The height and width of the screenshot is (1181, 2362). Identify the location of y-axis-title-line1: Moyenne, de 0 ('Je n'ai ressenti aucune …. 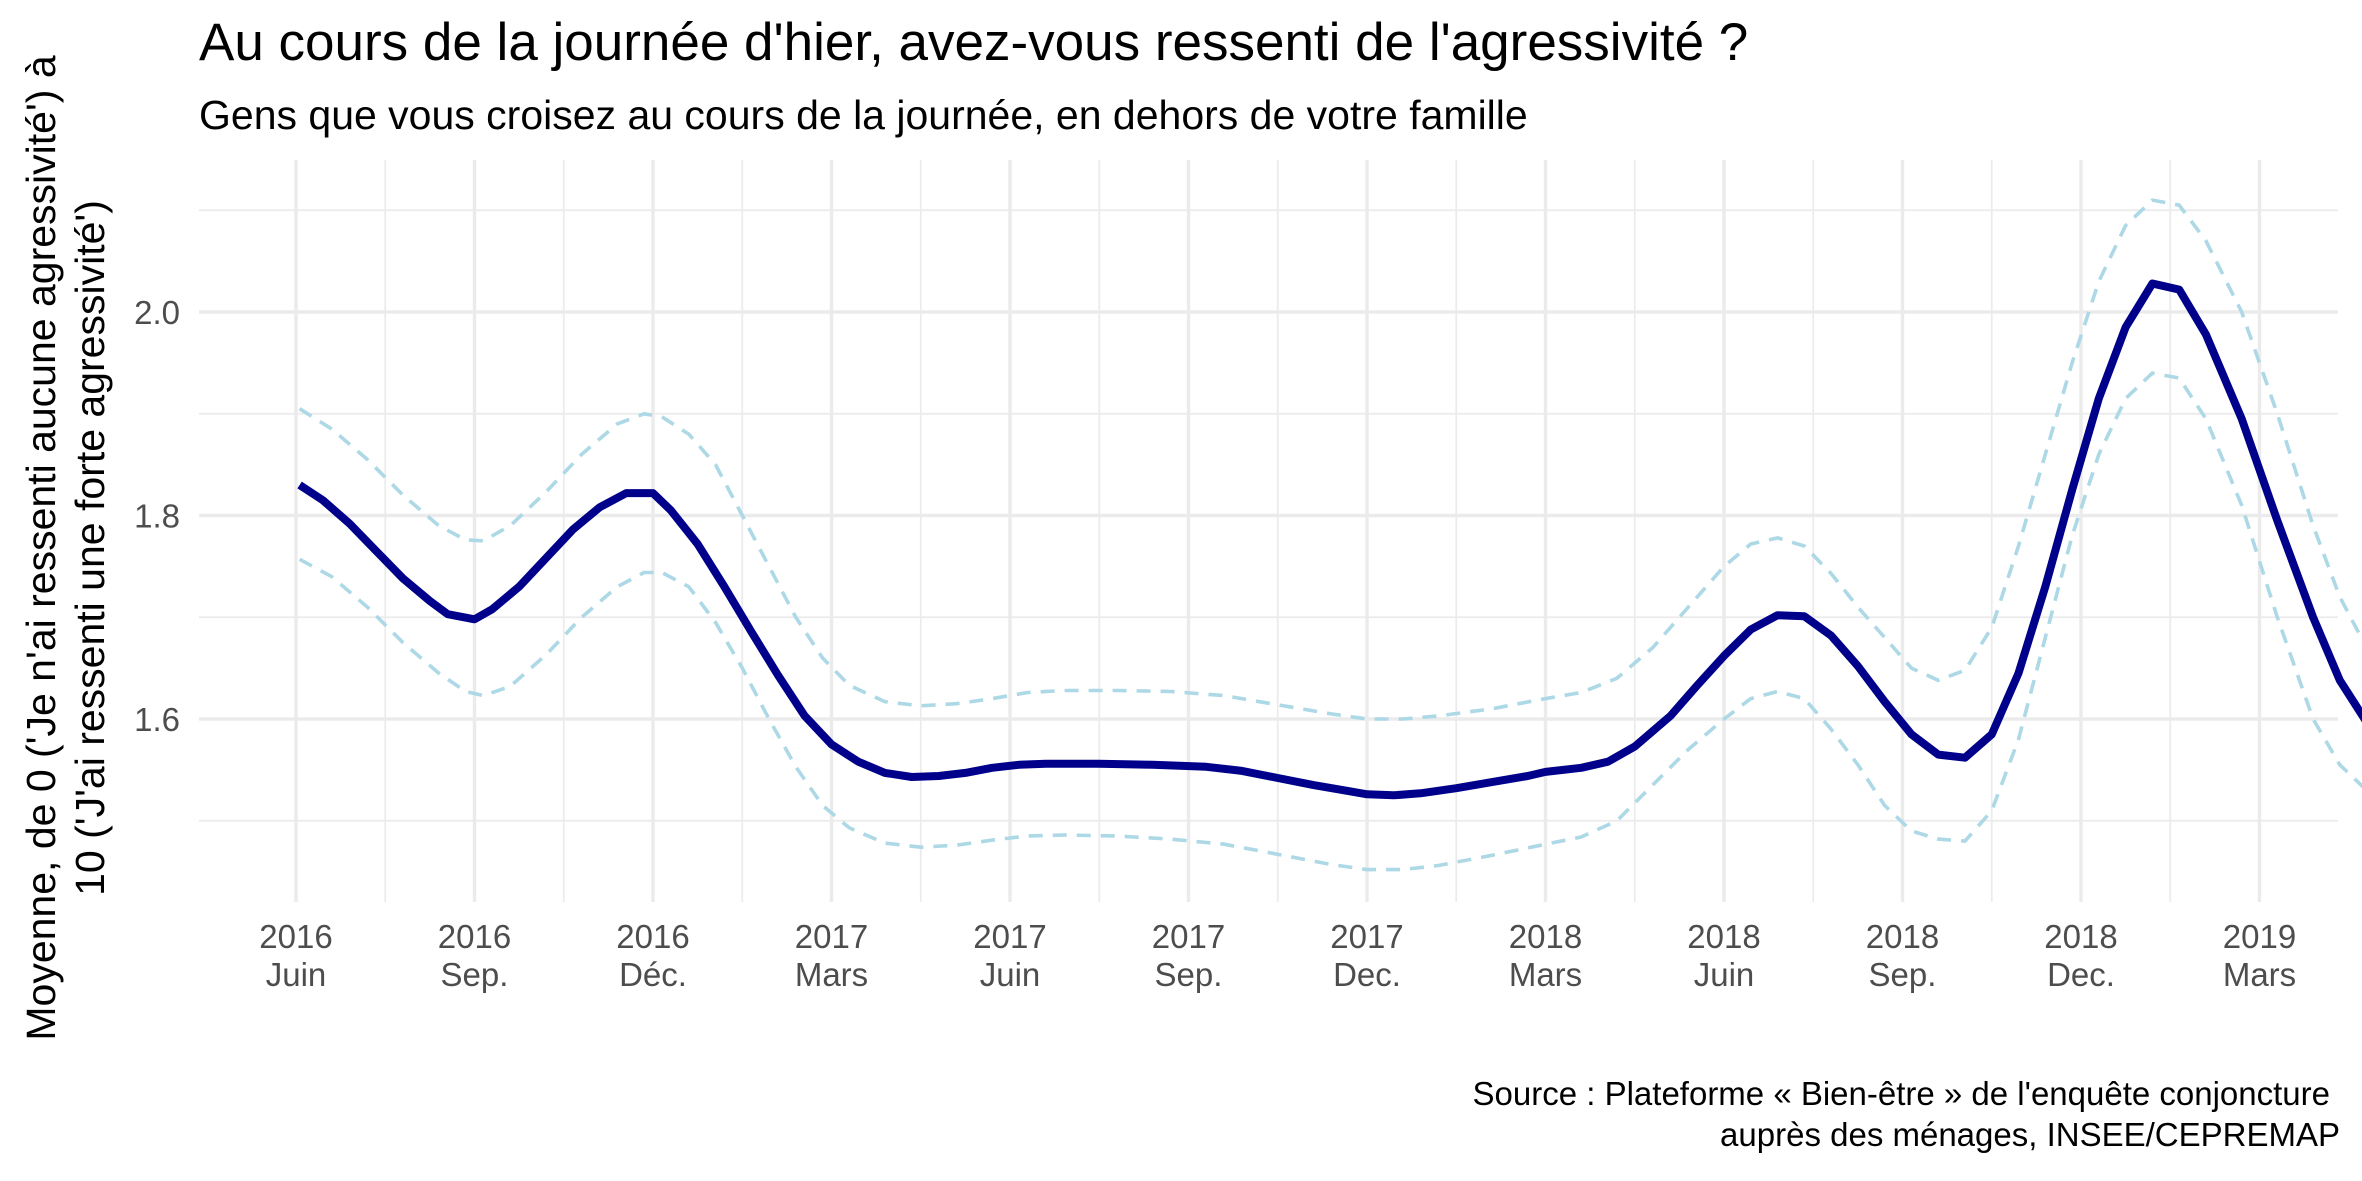
(41, 547).